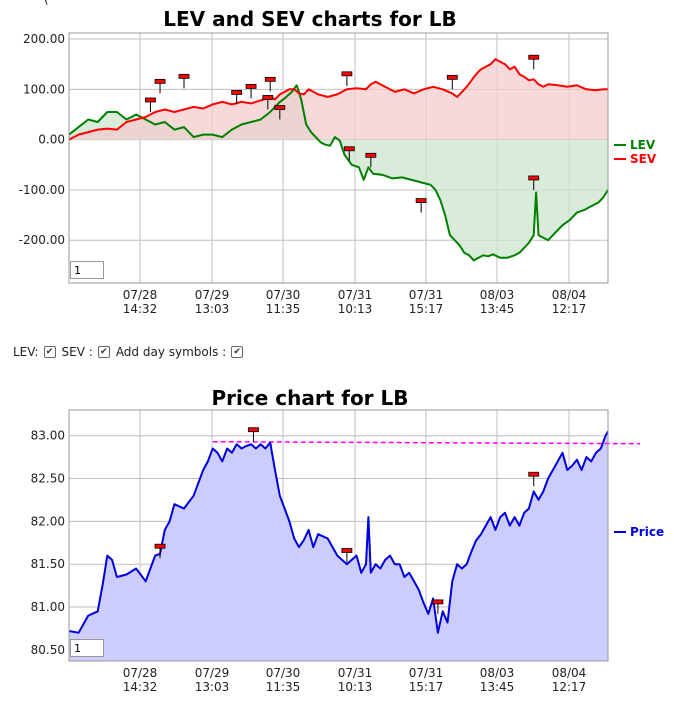  I want to click on page-link-fragment: (, so click(46, 3).